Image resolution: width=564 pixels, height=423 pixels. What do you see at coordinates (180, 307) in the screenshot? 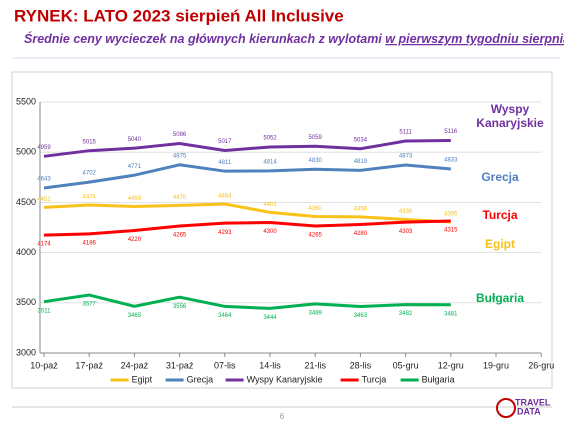
I see `data-label: 3556` at bounding box center [180, 307].